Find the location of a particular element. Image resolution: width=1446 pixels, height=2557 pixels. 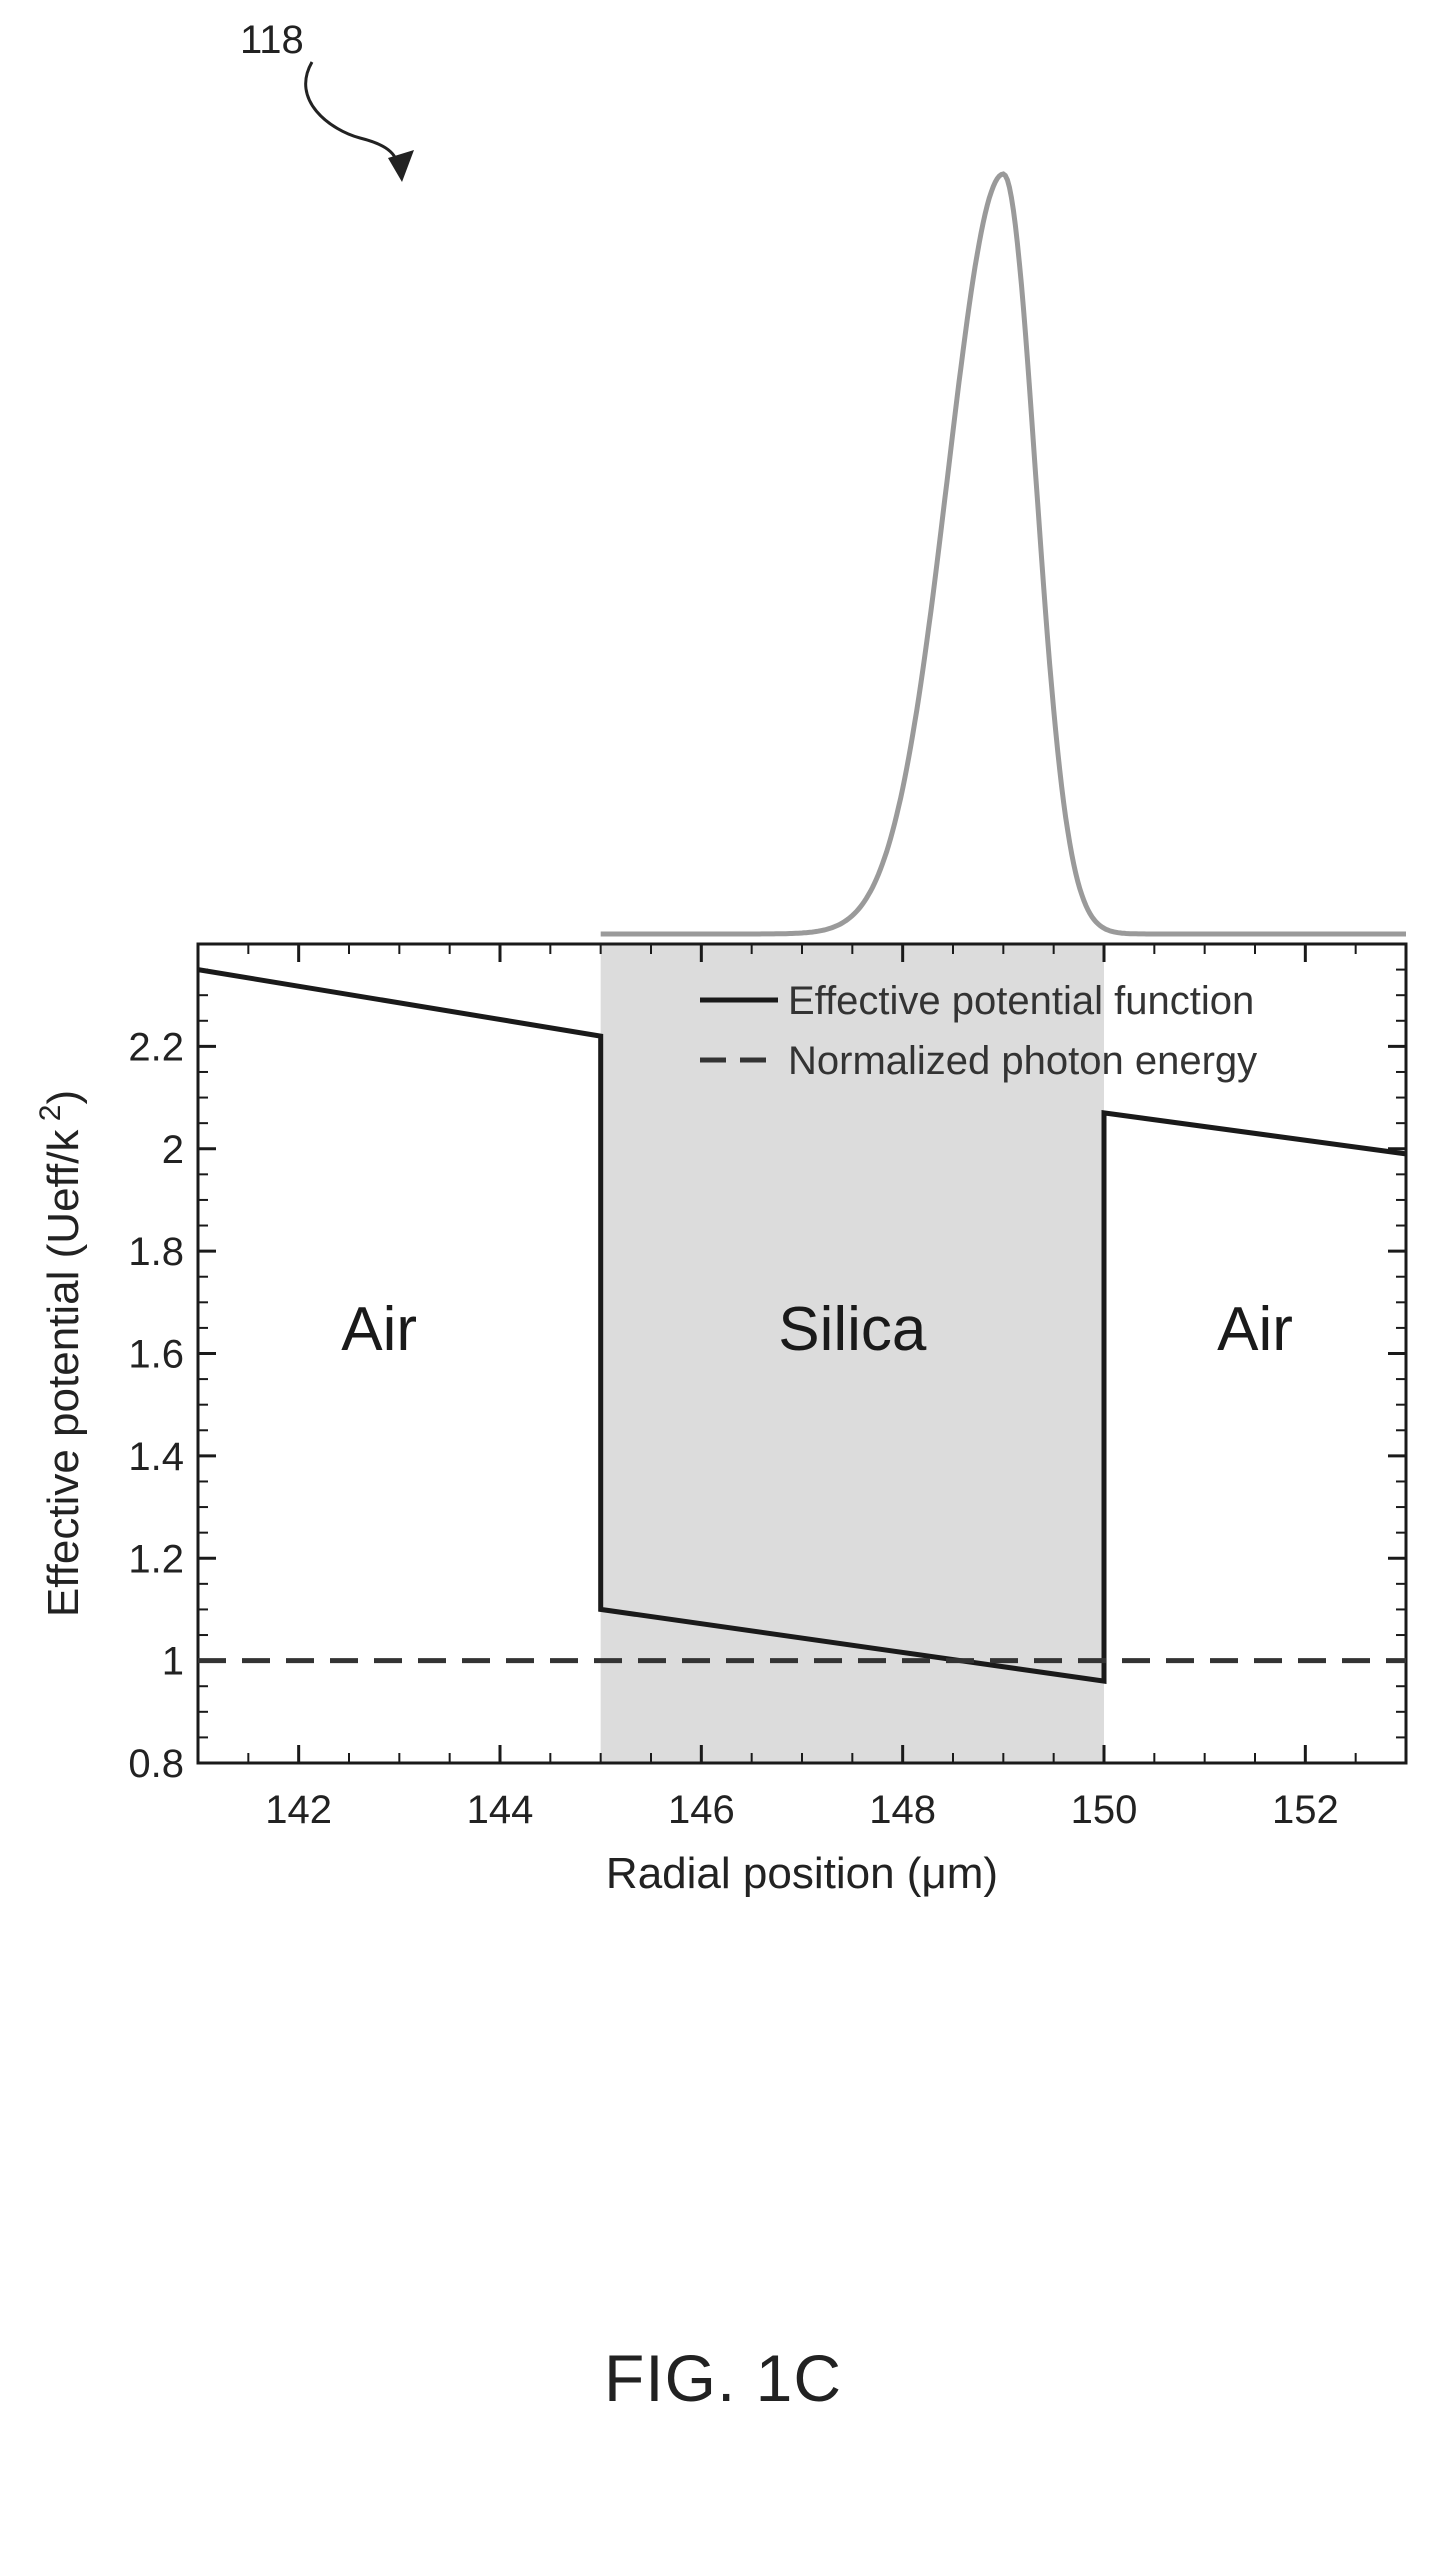

y-tick-label: 1.4 is located at coordinates (156, 1457).